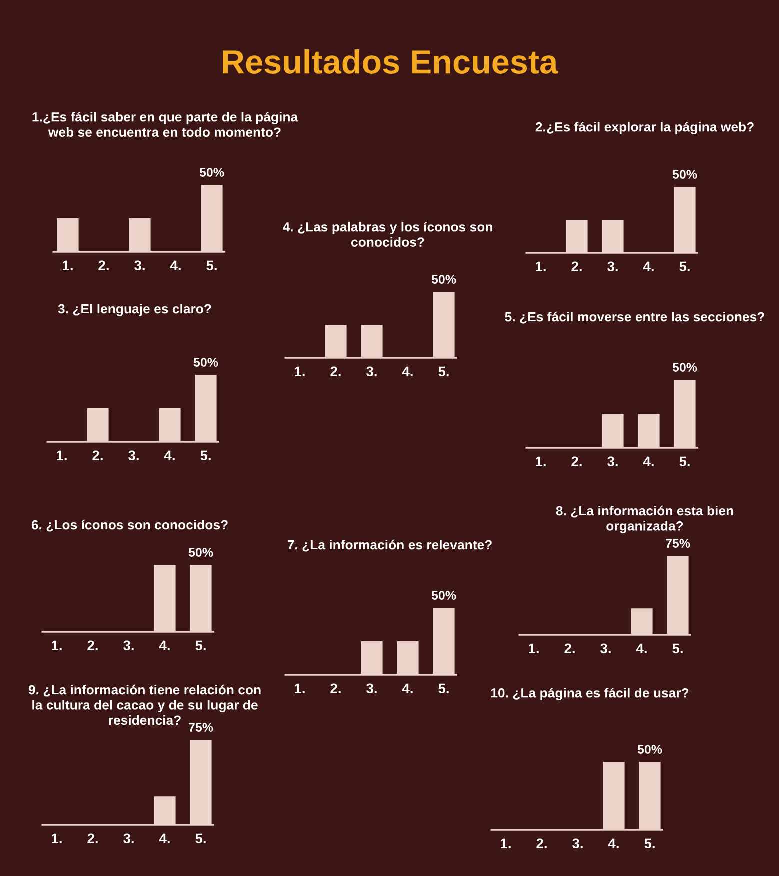  What do you see at coordinates (135, 310) in the screenshot?
I see `chart-title: 3. ¿El lenguaje es claro?` at bounding box center [135, 310].